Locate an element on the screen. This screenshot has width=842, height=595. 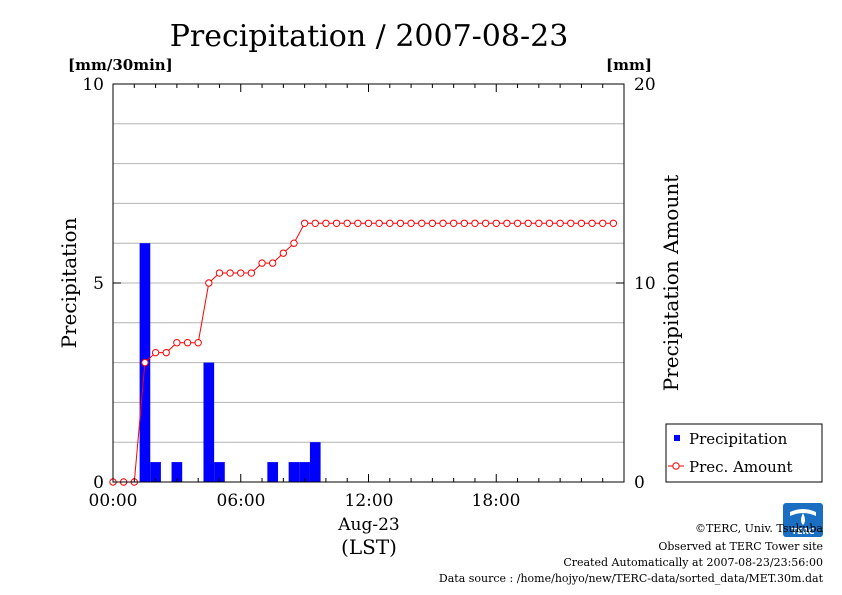
y-tick-label: 0 is located at coordinates (98, 483).